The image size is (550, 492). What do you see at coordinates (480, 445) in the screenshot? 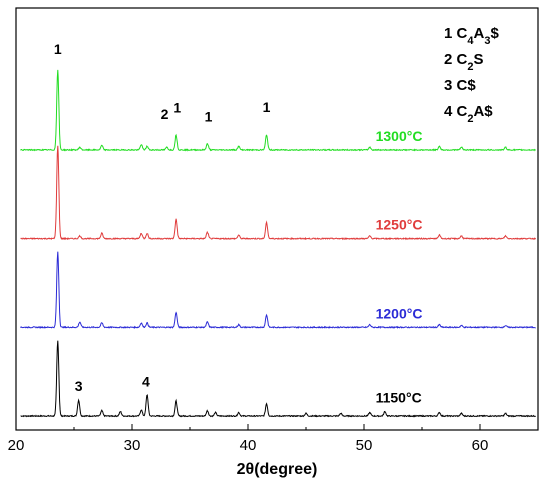
I see `x-tick-label: 60` at bounding box center [480, 445].